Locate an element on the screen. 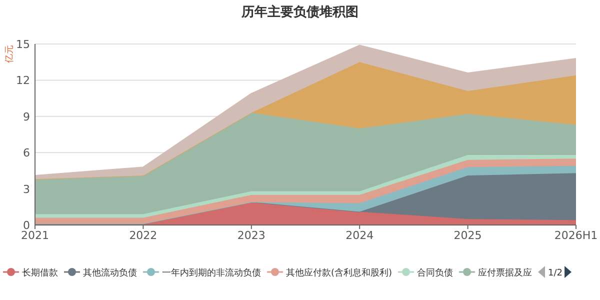 This screenshot has height=300, width=600. legend-label: 长期借款 is located at coordinates (40, 273).